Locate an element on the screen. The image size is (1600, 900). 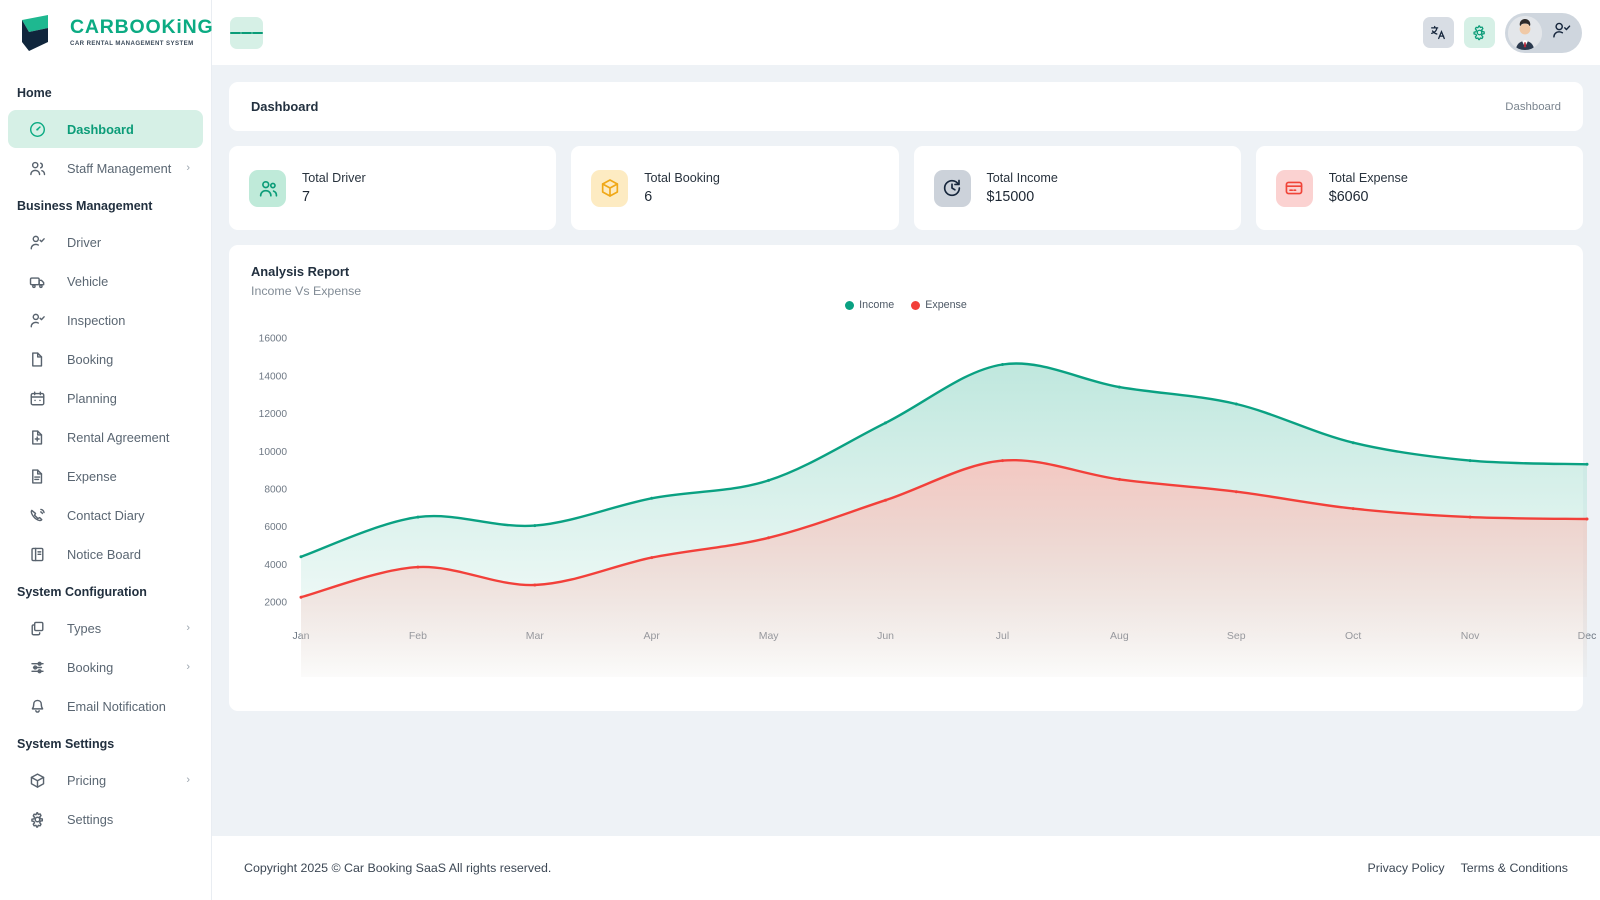
sidebar-item-inspection: Inspection is located at coordinates (105, 320).